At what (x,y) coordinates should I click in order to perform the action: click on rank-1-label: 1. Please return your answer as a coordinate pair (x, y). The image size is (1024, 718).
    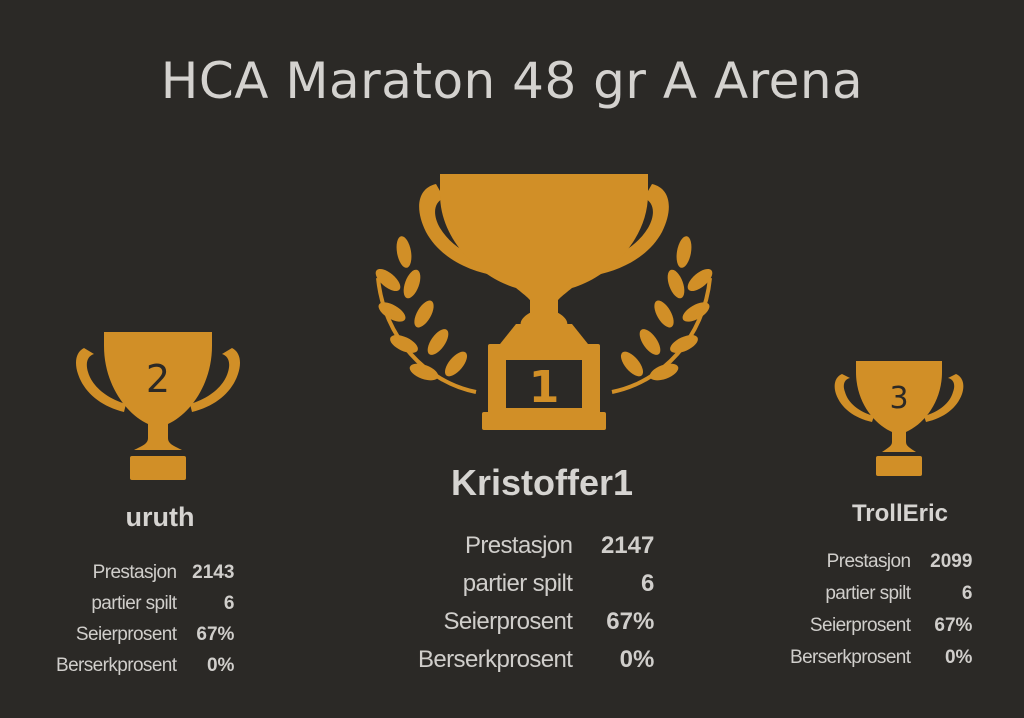
    Looking at the image, I should click on (544, 387).